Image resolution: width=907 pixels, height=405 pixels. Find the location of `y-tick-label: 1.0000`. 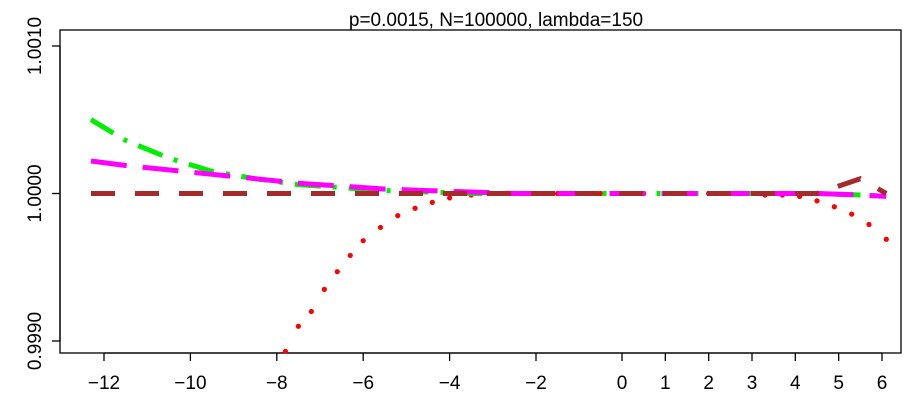

y-tick-label: 1.0000 is located at coordinates (35, 193).